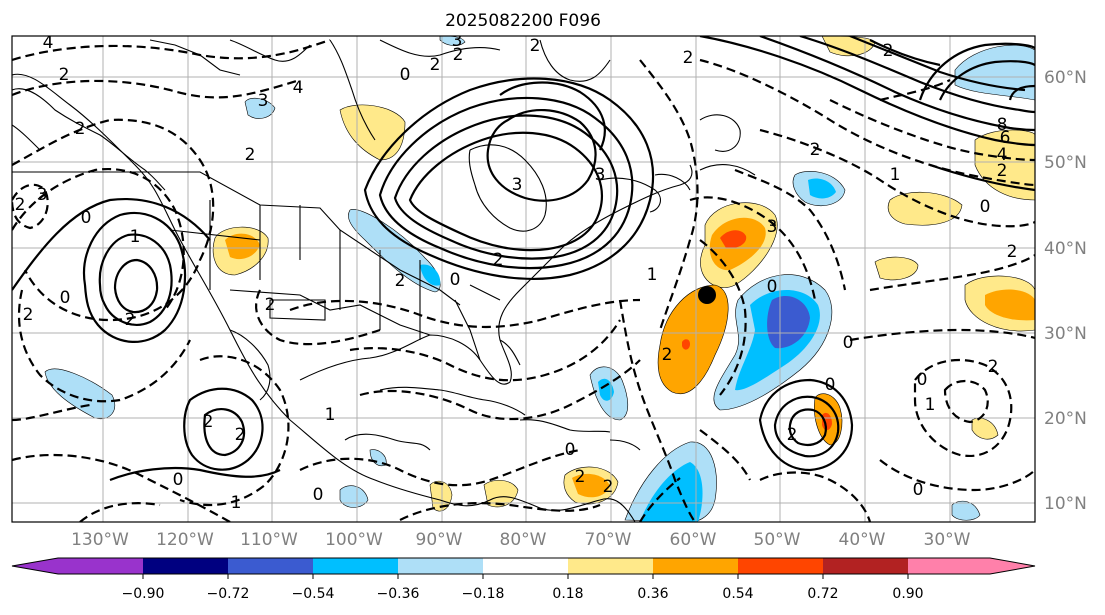  What do you see at coordinates (1065, 291) in the screenshot?
I see `latitude-labels: 60°N 50°N 40°N 30°N 20°N 10°N` at bounding box center [1065, 291].